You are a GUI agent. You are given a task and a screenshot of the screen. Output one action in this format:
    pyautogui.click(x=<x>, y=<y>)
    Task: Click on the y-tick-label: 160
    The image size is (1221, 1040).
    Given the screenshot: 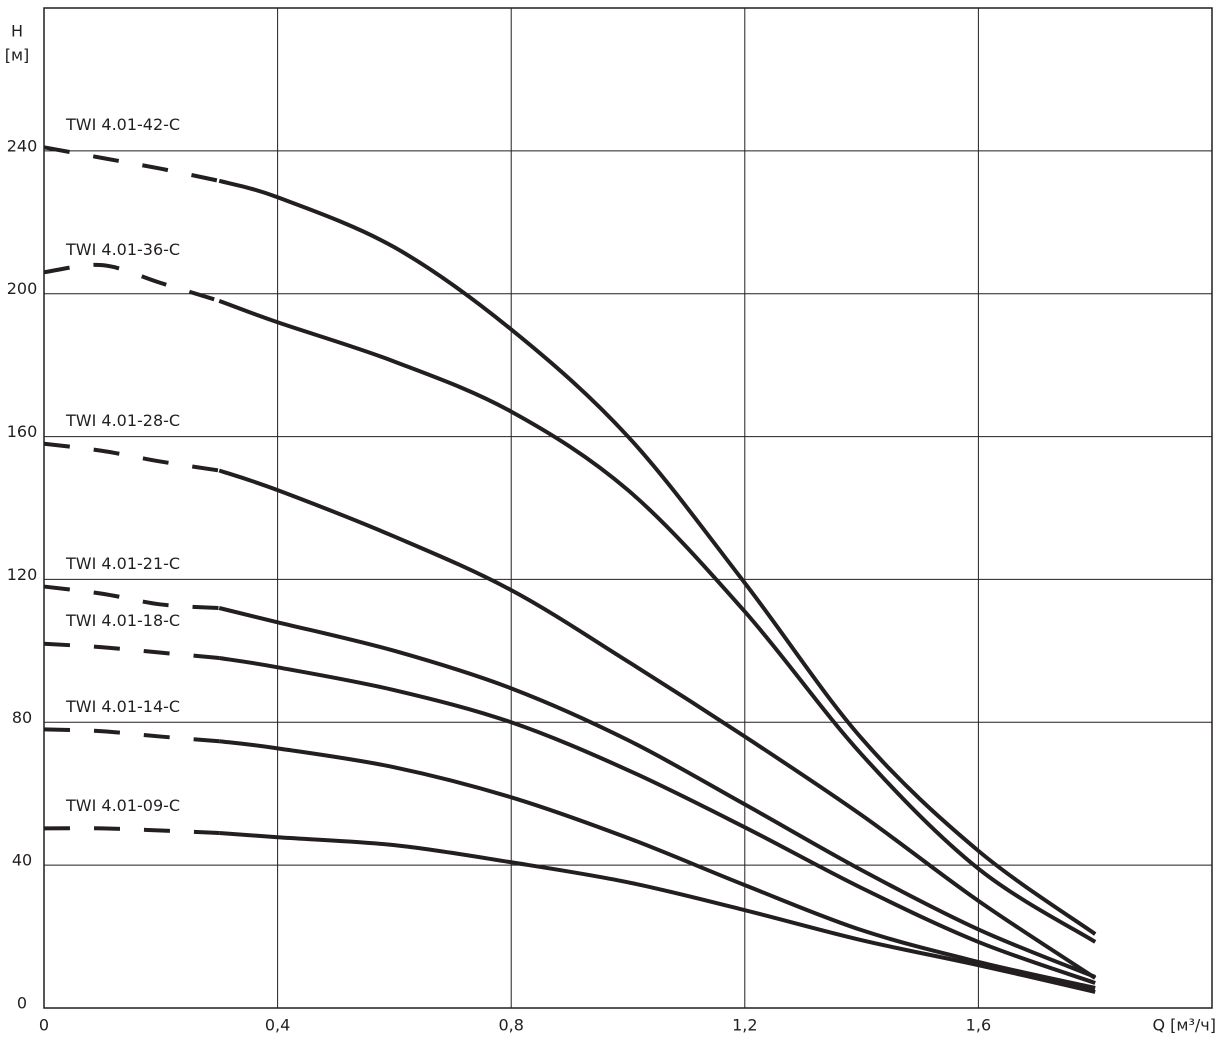 What is the action you would take?
    pyautogui.click(x=22, y=431)
    